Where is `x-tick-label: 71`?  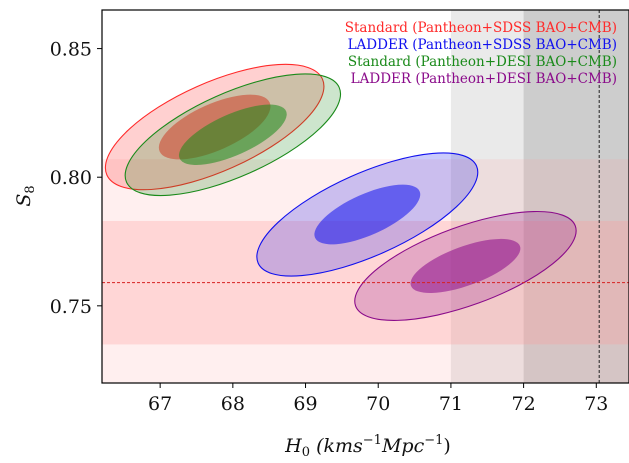
x-tick-label: 71 is located at coordinates (451, 404).